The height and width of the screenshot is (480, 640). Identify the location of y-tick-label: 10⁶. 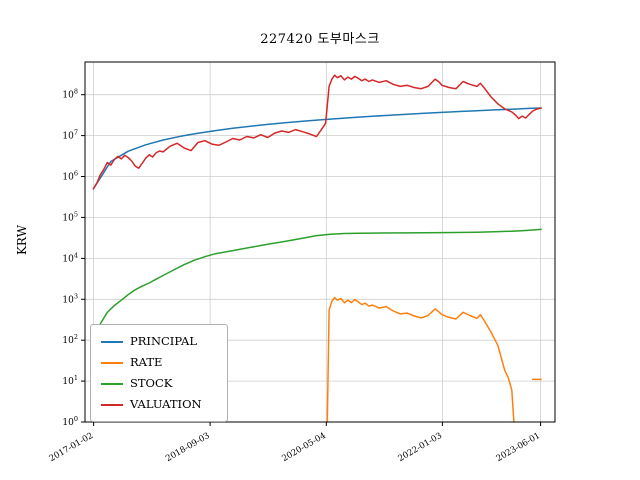
(70, 176).